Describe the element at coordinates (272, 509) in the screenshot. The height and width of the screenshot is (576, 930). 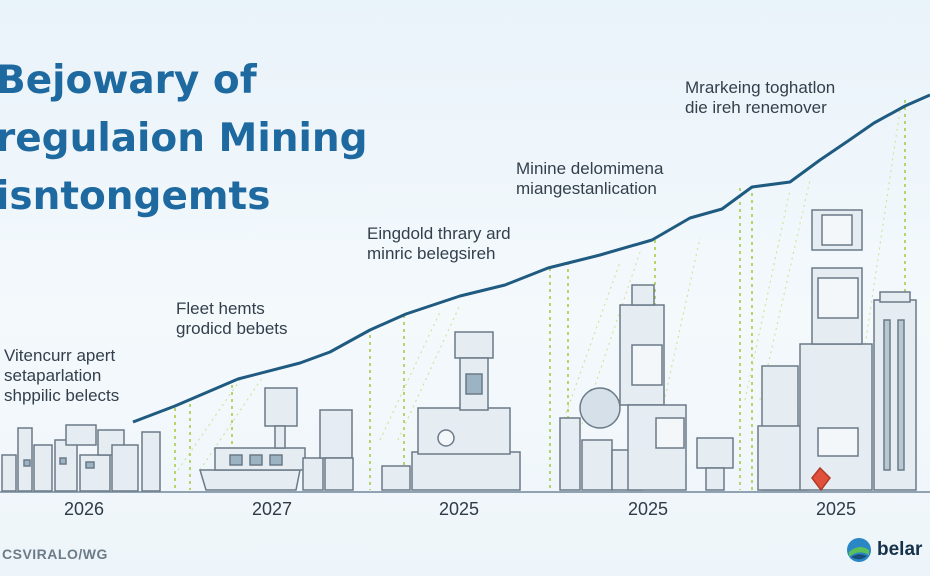
I see `year-label-2: 2027` at that location.